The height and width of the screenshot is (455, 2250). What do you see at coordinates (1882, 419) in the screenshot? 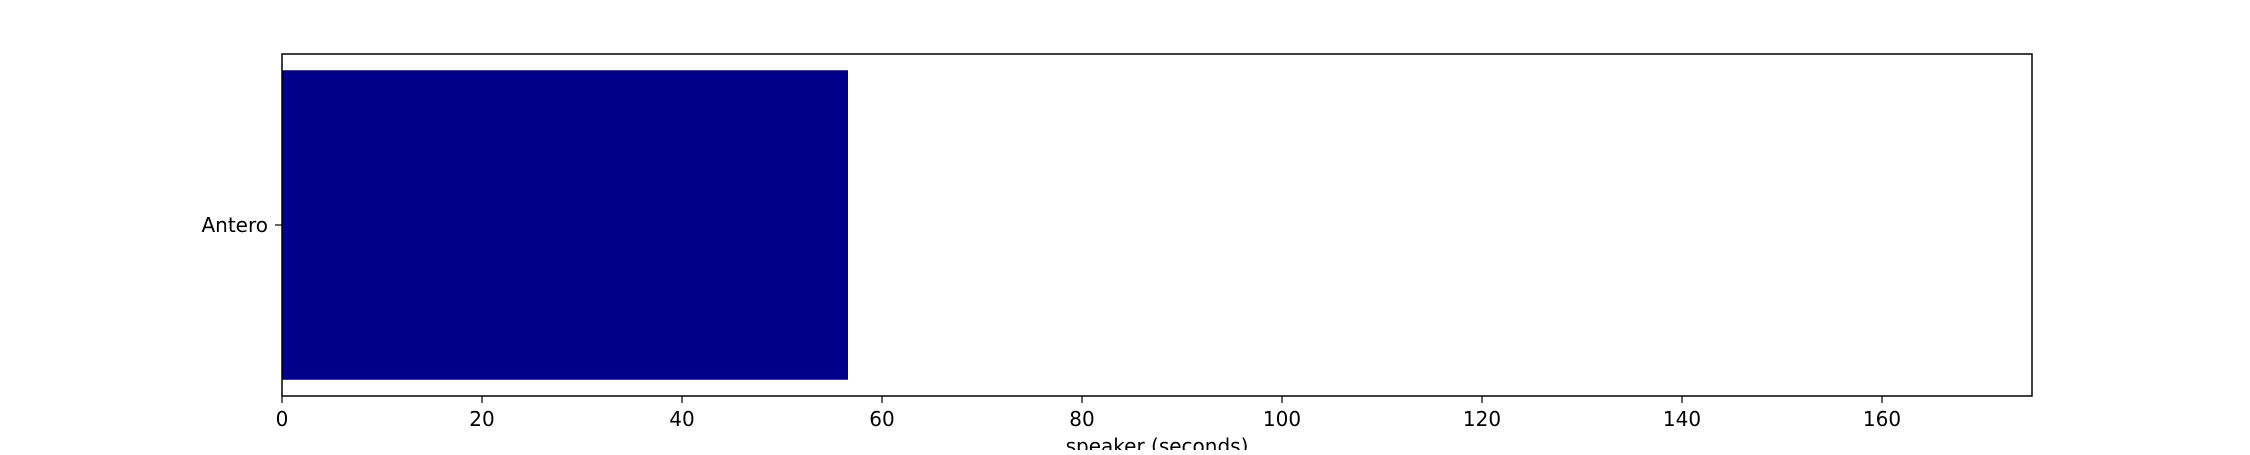
I see `x-tick-label: 160` at bounding box center [1882, 419].